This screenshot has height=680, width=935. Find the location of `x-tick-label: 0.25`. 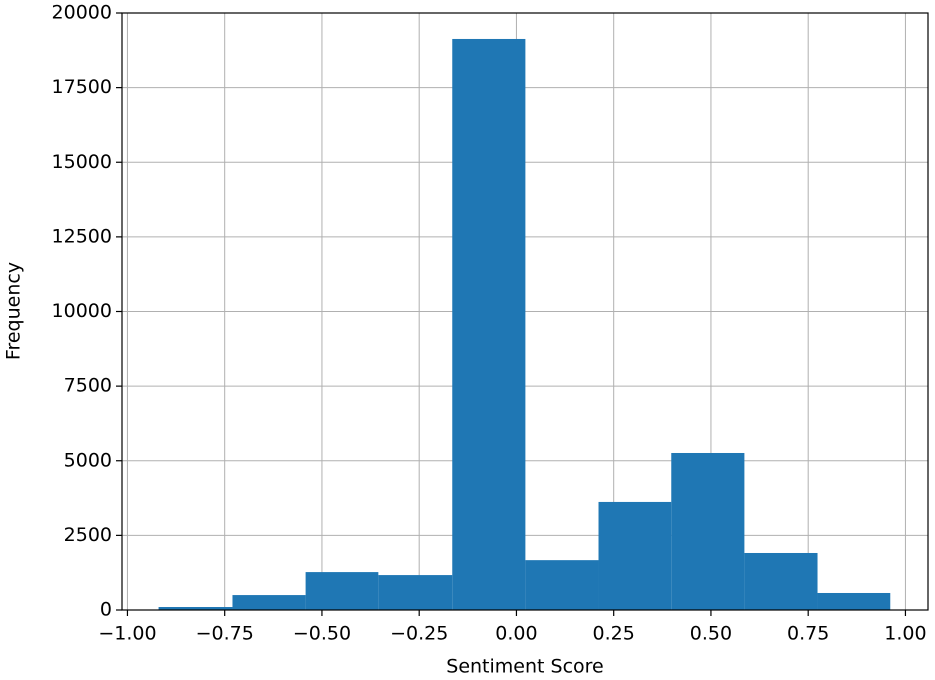

x-tick-label: 0.25 is located at coordinates (614, 634).